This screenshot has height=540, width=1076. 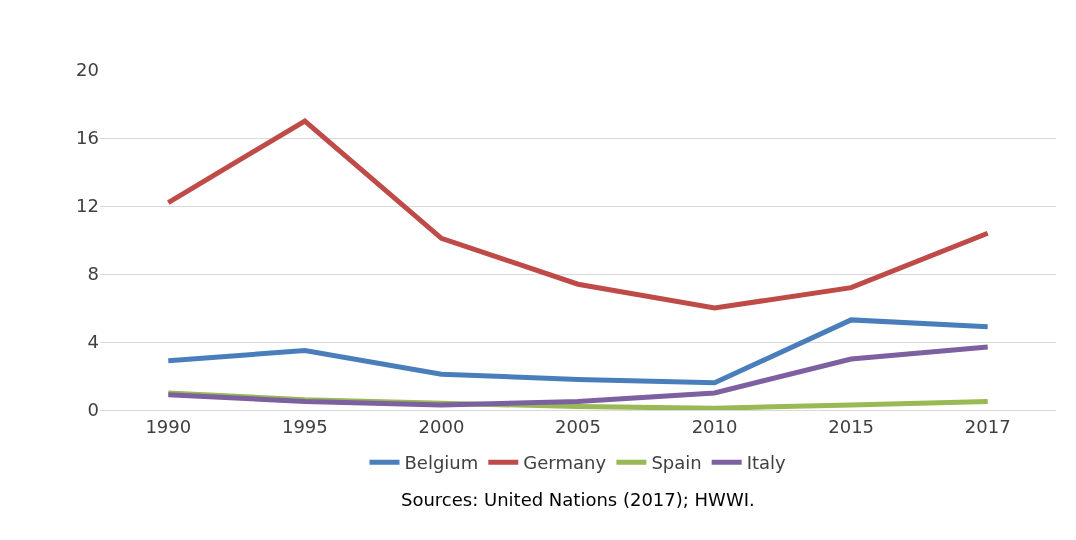 I want to click on y-tick-label: 20, so click(x=87, y=70).